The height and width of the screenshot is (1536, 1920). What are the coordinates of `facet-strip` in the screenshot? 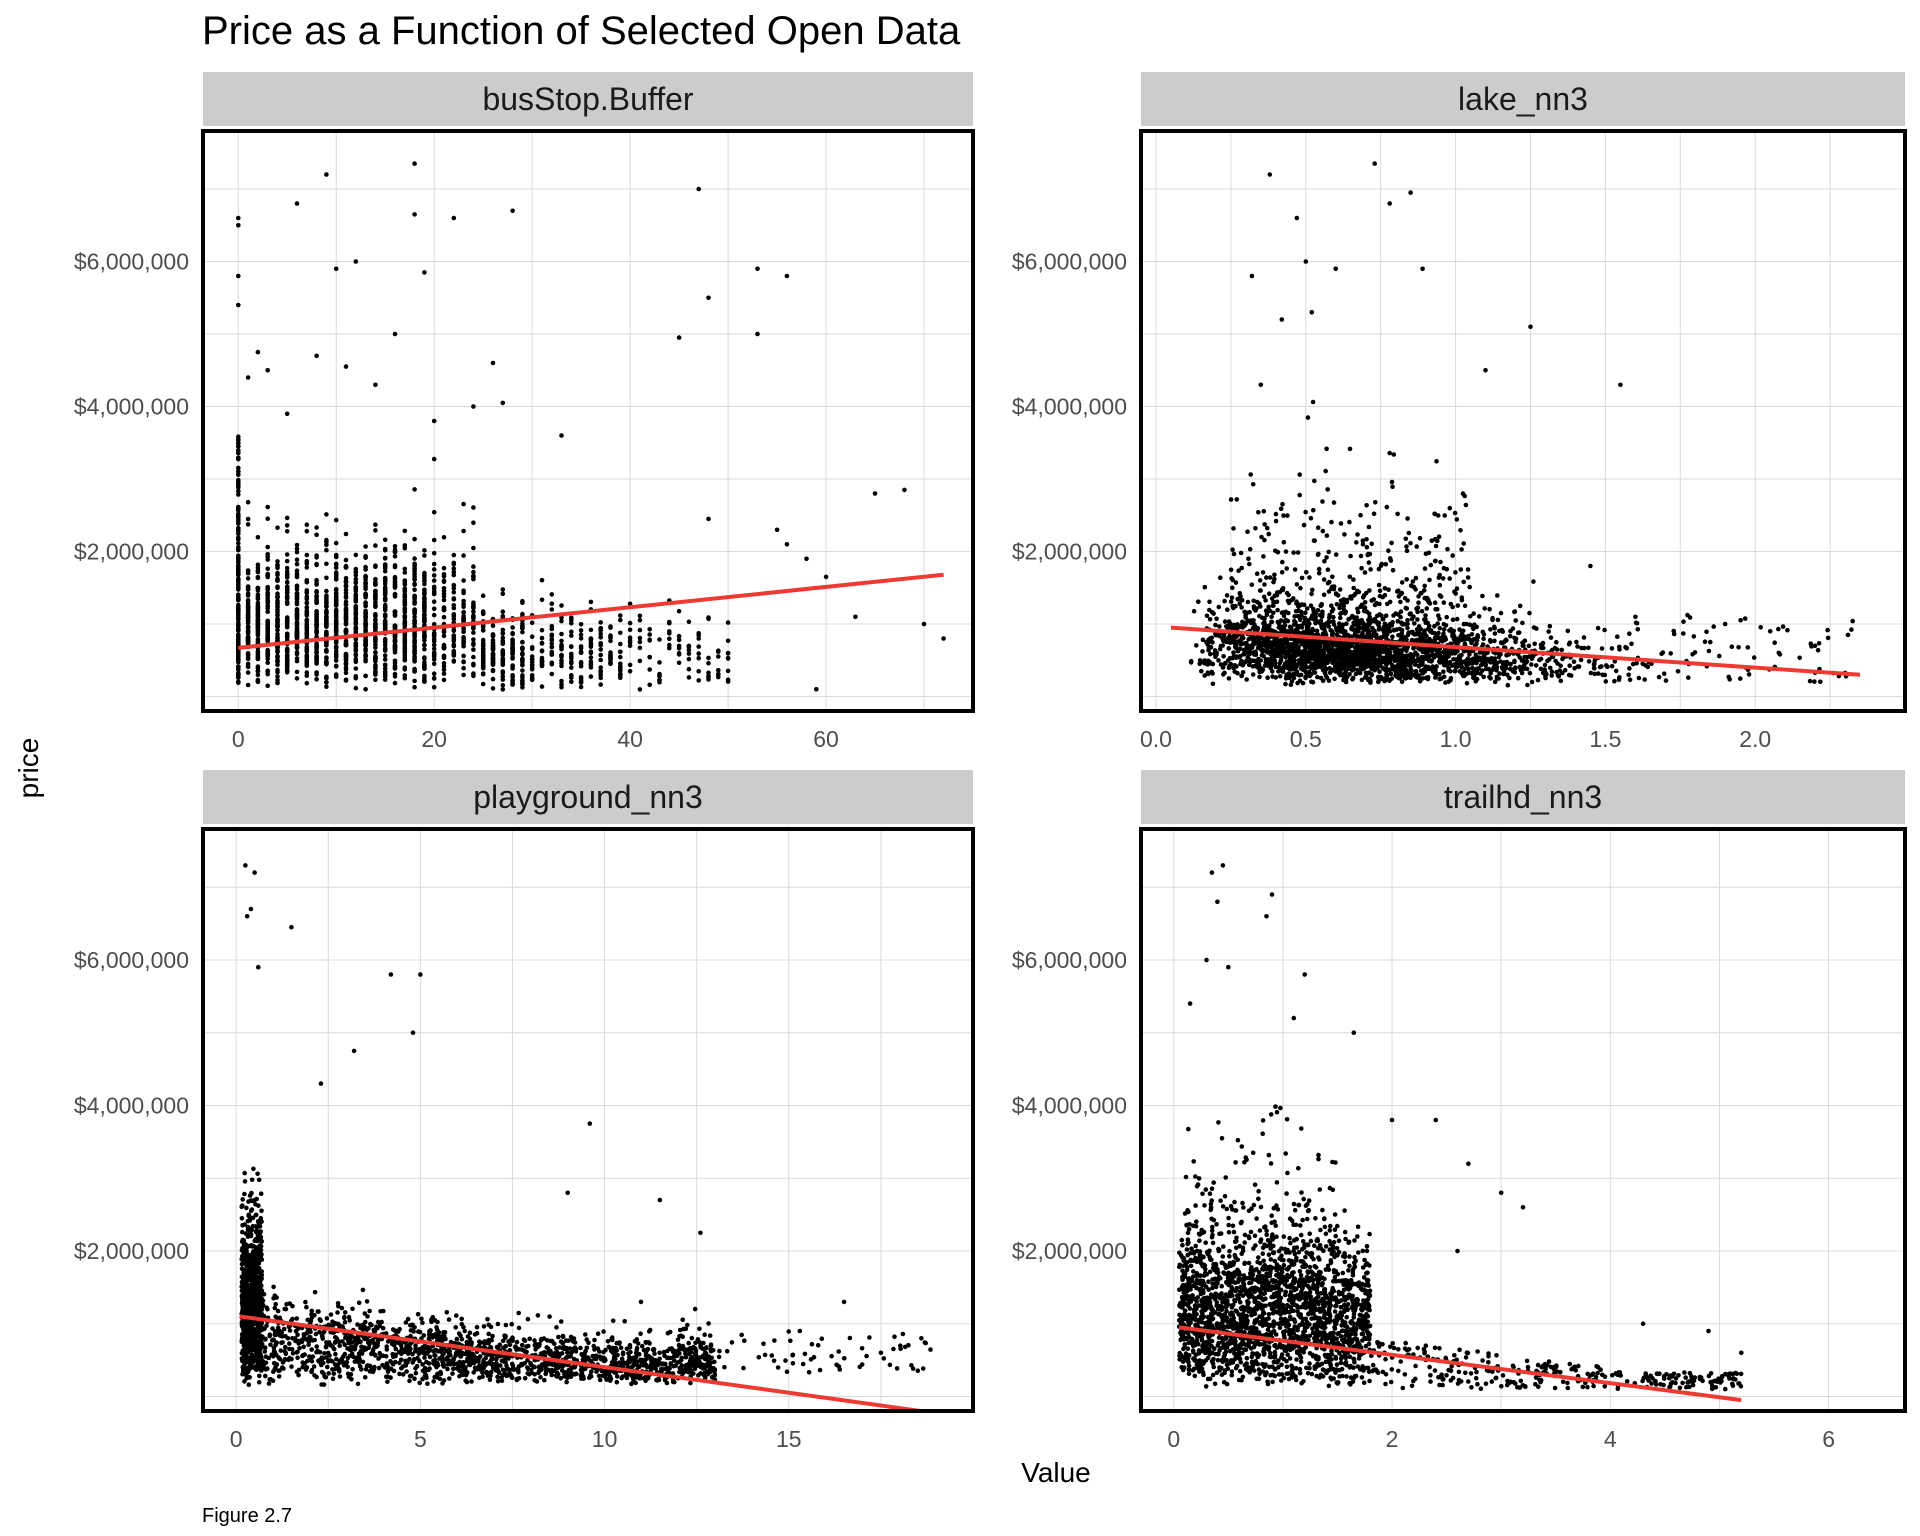 It's located at (1523, 99).